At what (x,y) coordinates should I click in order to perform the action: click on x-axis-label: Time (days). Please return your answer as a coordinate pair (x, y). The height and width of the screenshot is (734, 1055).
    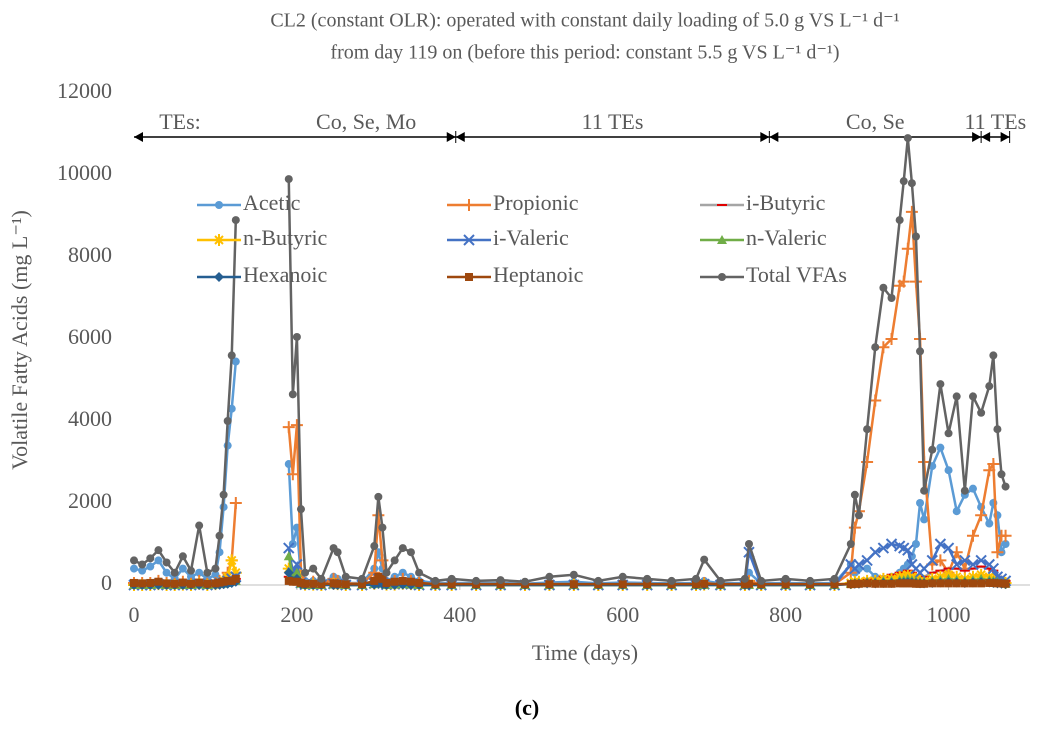
    Looking at the image, I should click on (585, 652).